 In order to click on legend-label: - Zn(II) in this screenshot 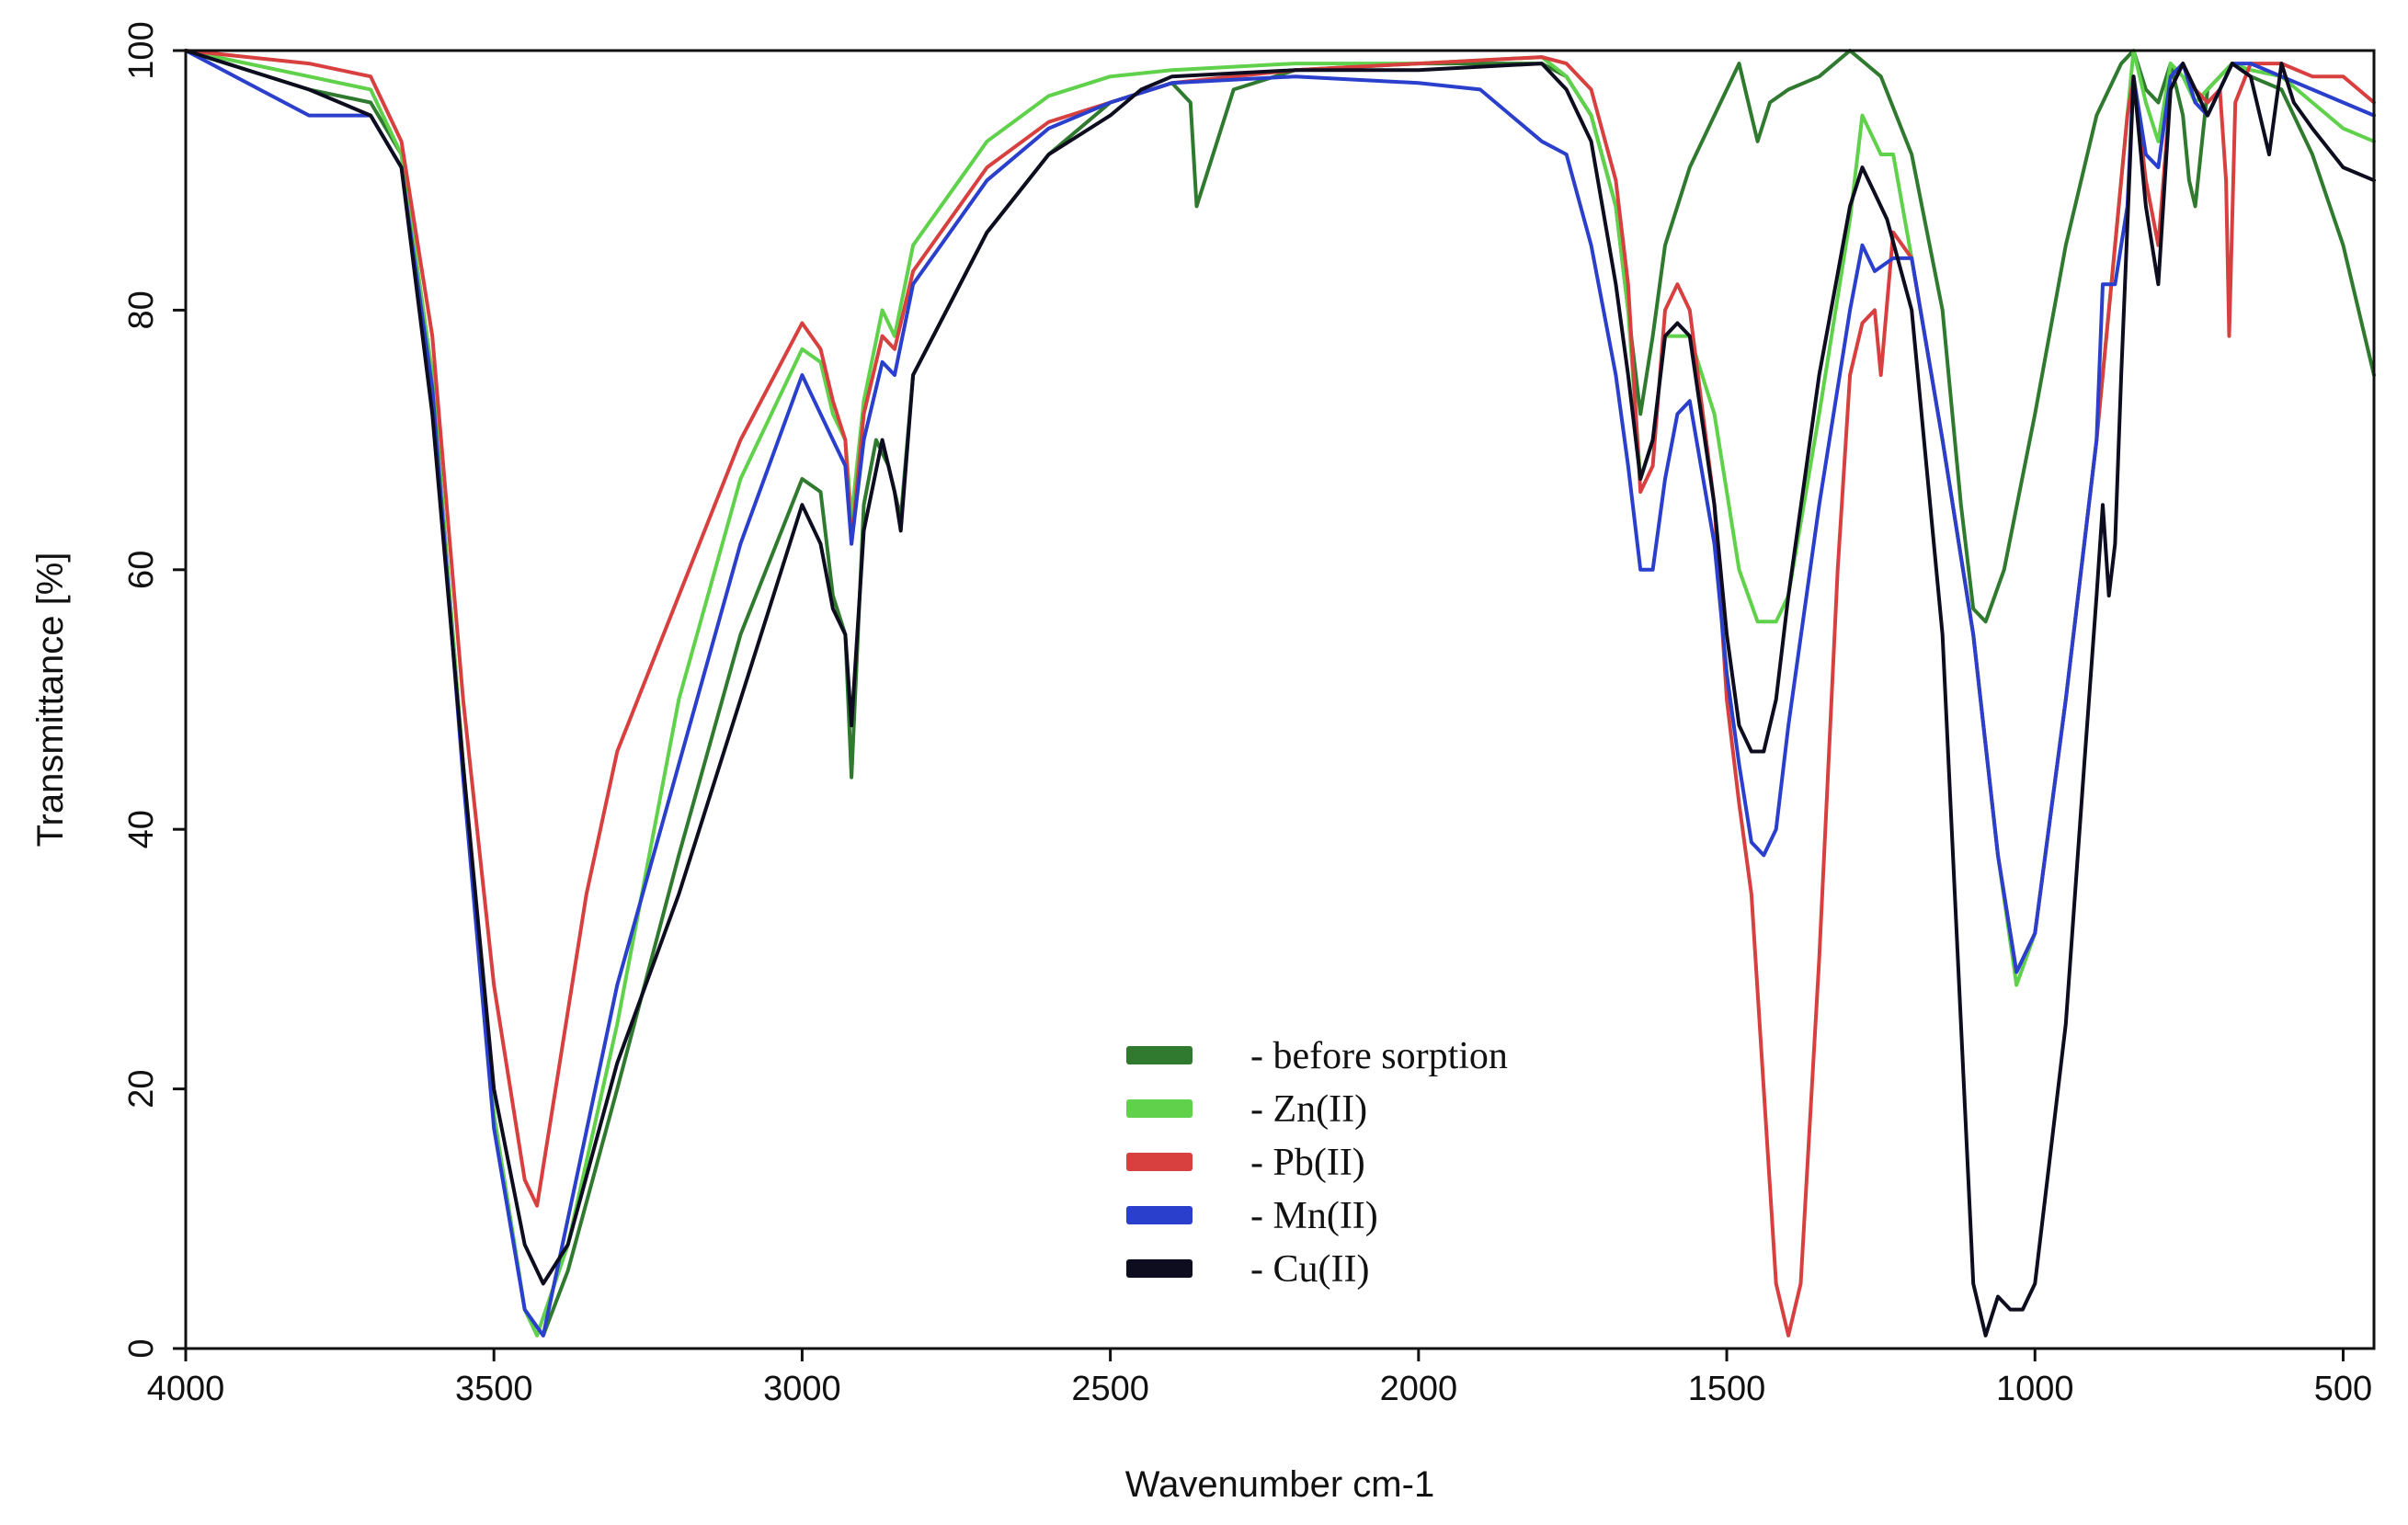, I will do `click(1309, 1109)`.